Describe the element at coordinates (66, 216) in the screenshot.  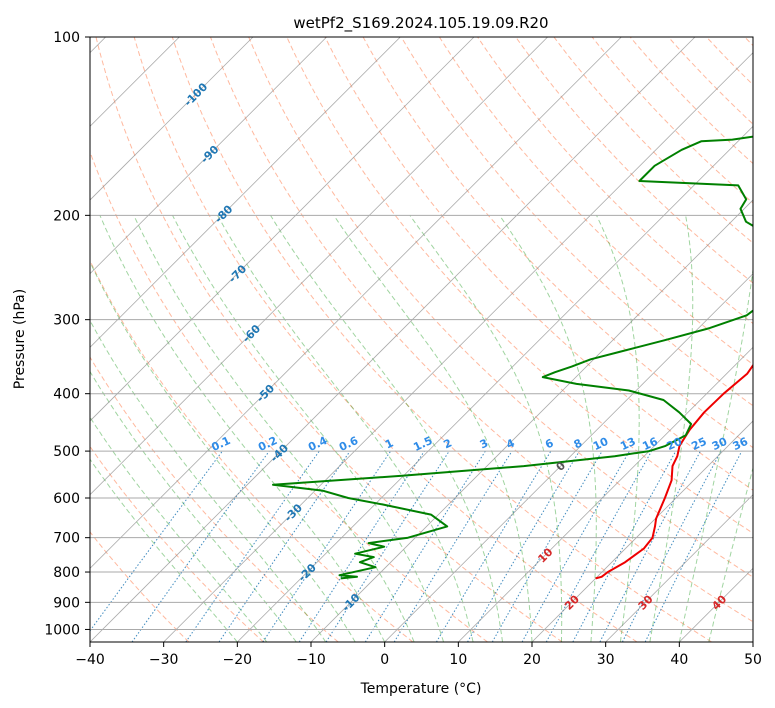
I see `y-tick-label: 200` at that location.